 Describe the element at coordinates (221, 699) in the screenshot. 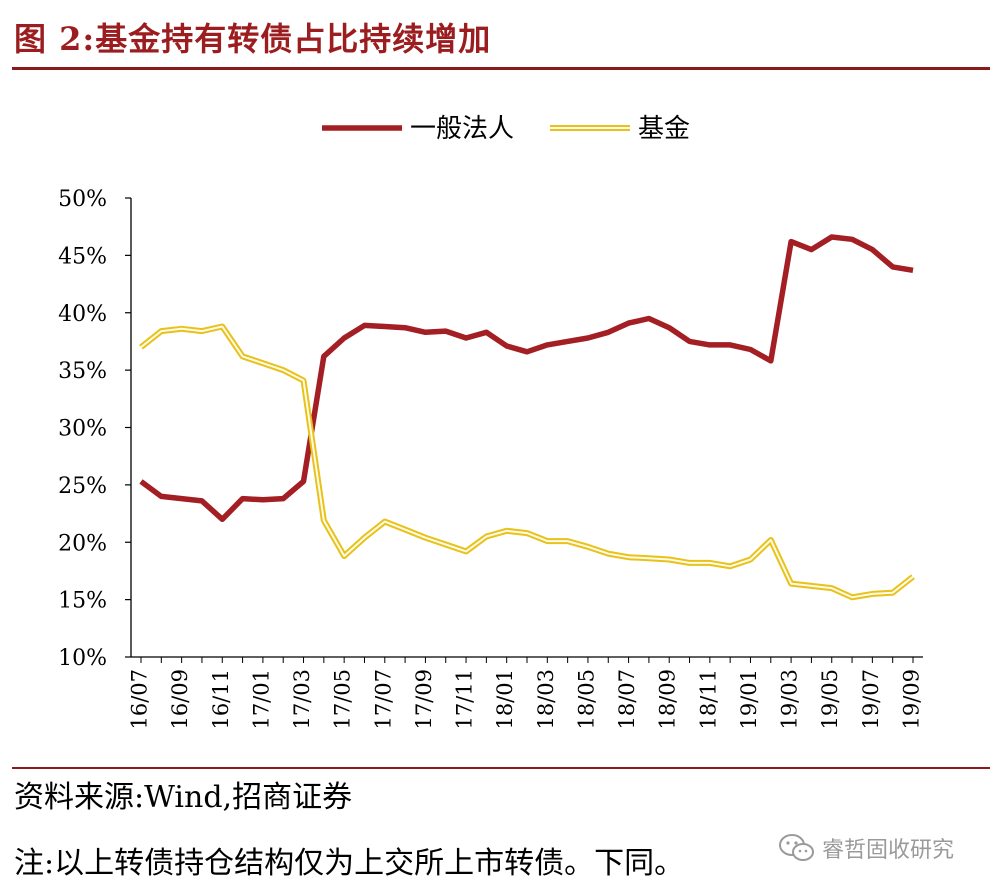

I see `x-tick-label: 16/11` at that location.